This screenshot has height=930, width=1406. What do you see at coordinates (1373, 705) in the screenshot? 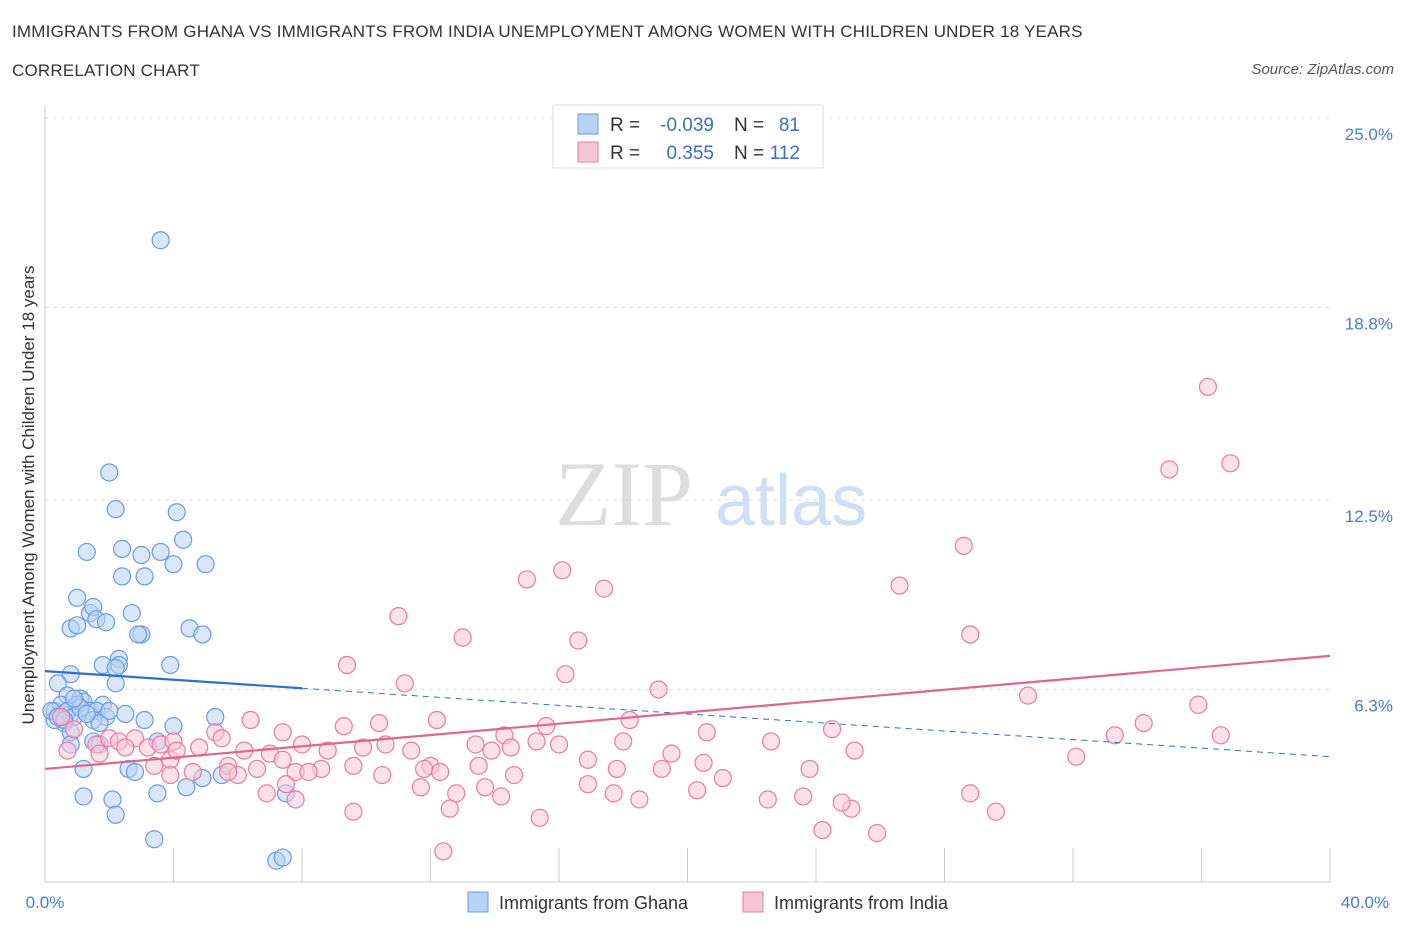
I see `y-tick-label-0: 6.3%` at bounding box center [1373, 705].